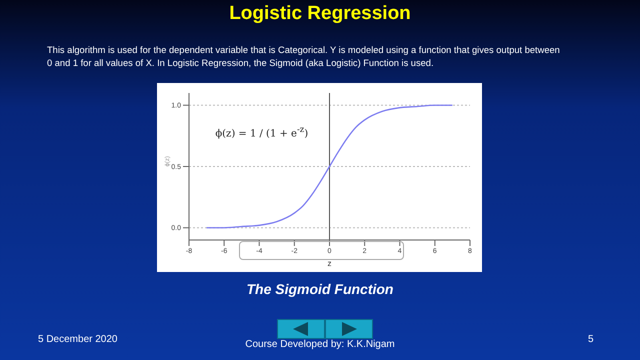 The width and height of the screenshot is (640, 360). Describe the element at coordinates (304, 57) in the screenshot. I see `chart-subtitle: This algorithm is used for the dependent variable that is Categorical. Y is modeled using a function that gives output between 0 and 1 for all values of X. In Logistic Regression, the Sigmoid (aka Logistic) Function is used.` at that location.